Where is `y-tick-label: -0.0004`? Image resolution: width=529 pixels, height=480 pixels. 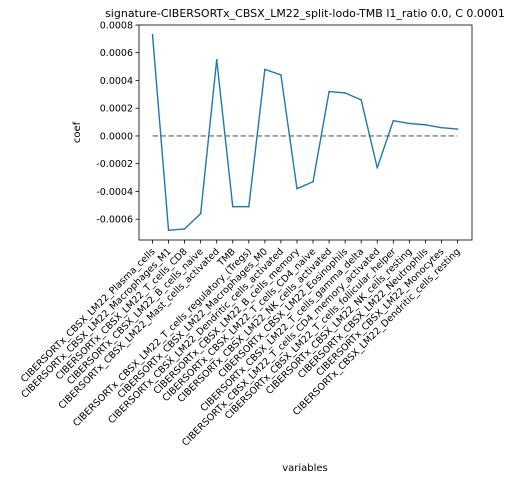
y-tick-label: -0.0004 is located at coordinates (114, 192).